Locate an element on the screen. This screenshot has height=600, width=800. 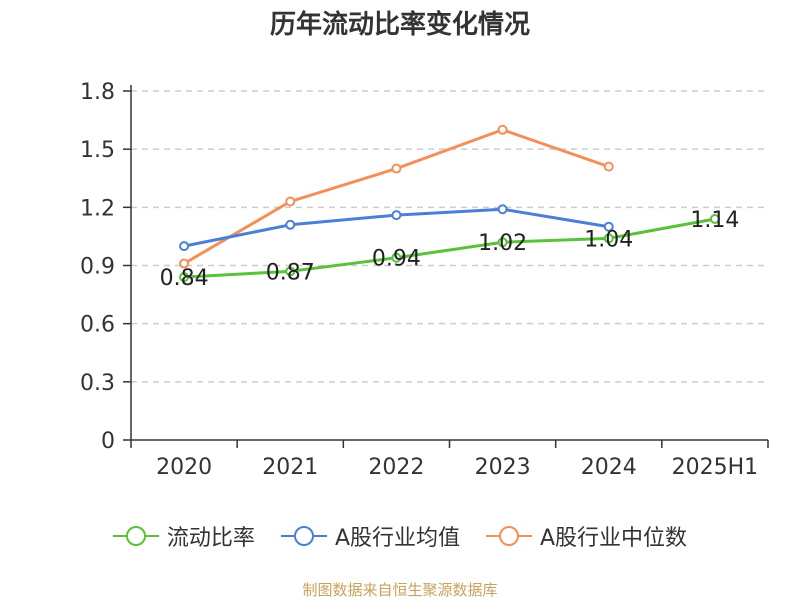
x-tick-label: 2020 is located at coordinates (184, 467).